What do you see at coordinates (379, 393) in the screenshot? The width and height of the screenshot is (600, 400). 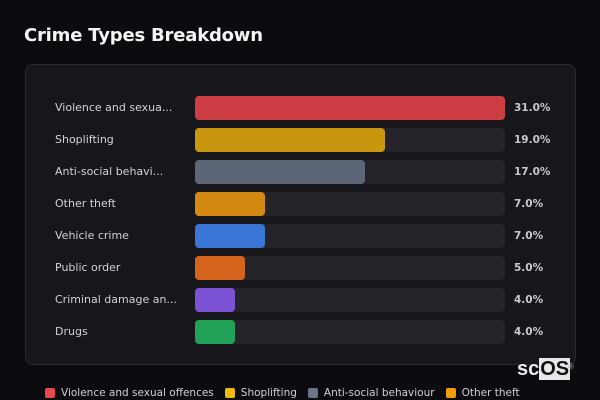 I see `legend-label: Anti-social behaviour` at bounding box center [379, 393].